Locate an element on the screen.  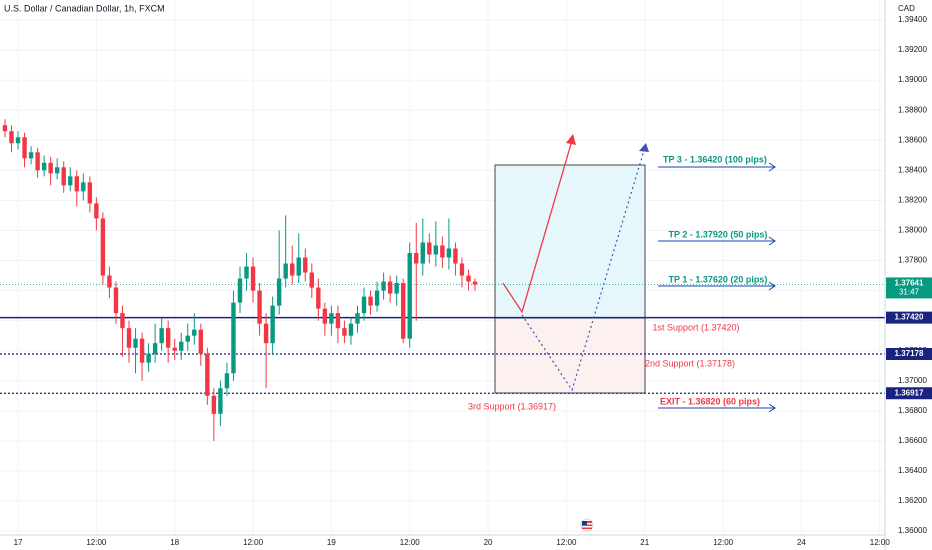
x-tick-label: 17 is located at coordinates (18, 542).